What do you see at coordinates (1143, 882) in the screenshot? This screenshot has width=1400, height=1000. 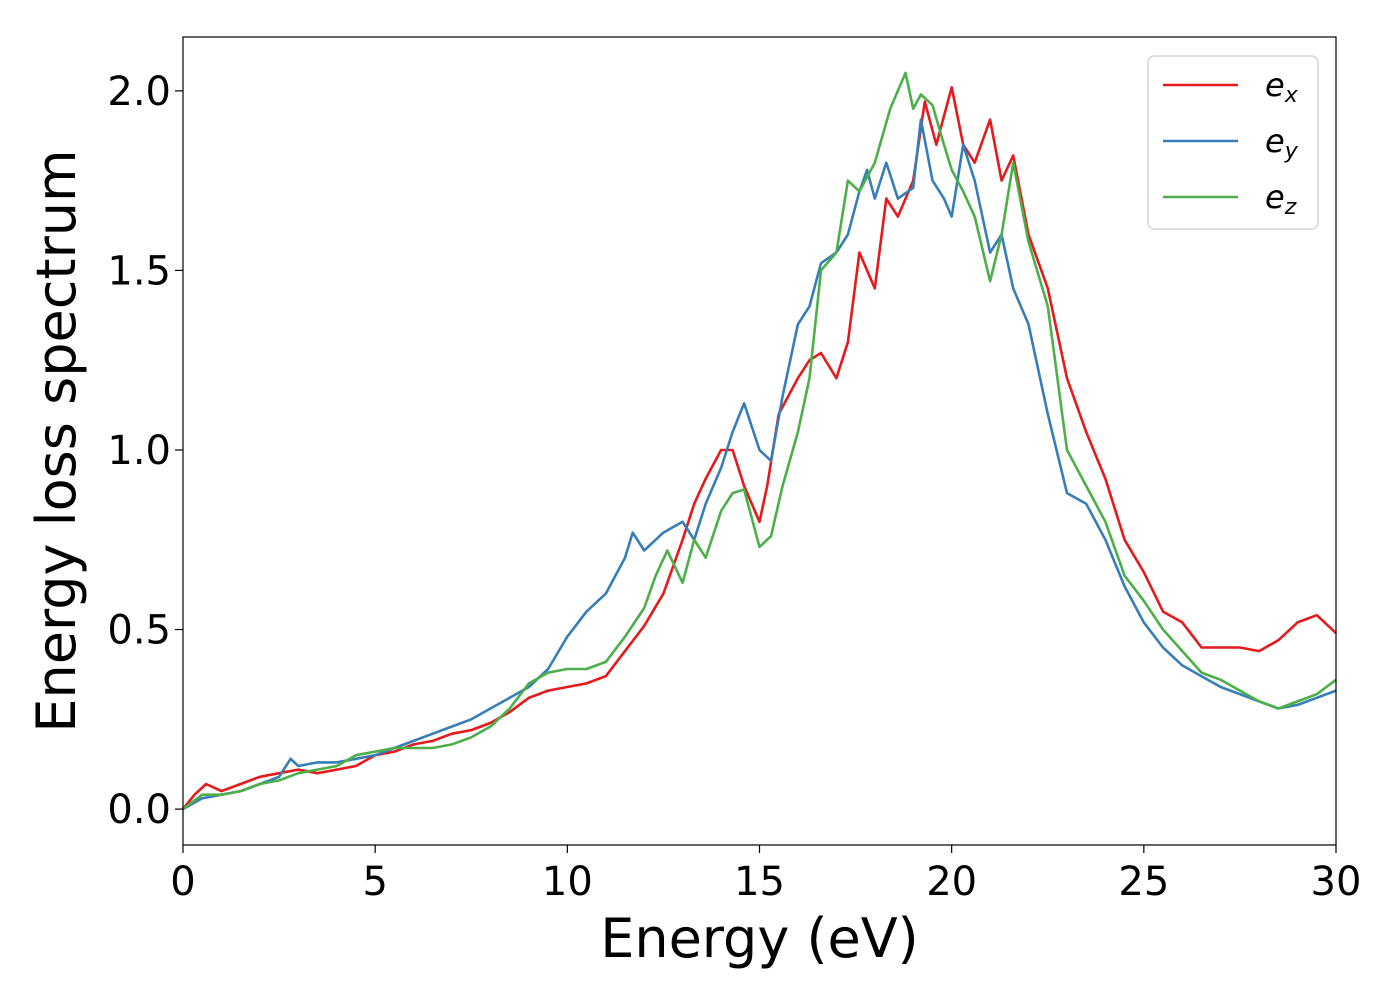 I see `x-tick-label: 25` at bounding box center [1143, 882].